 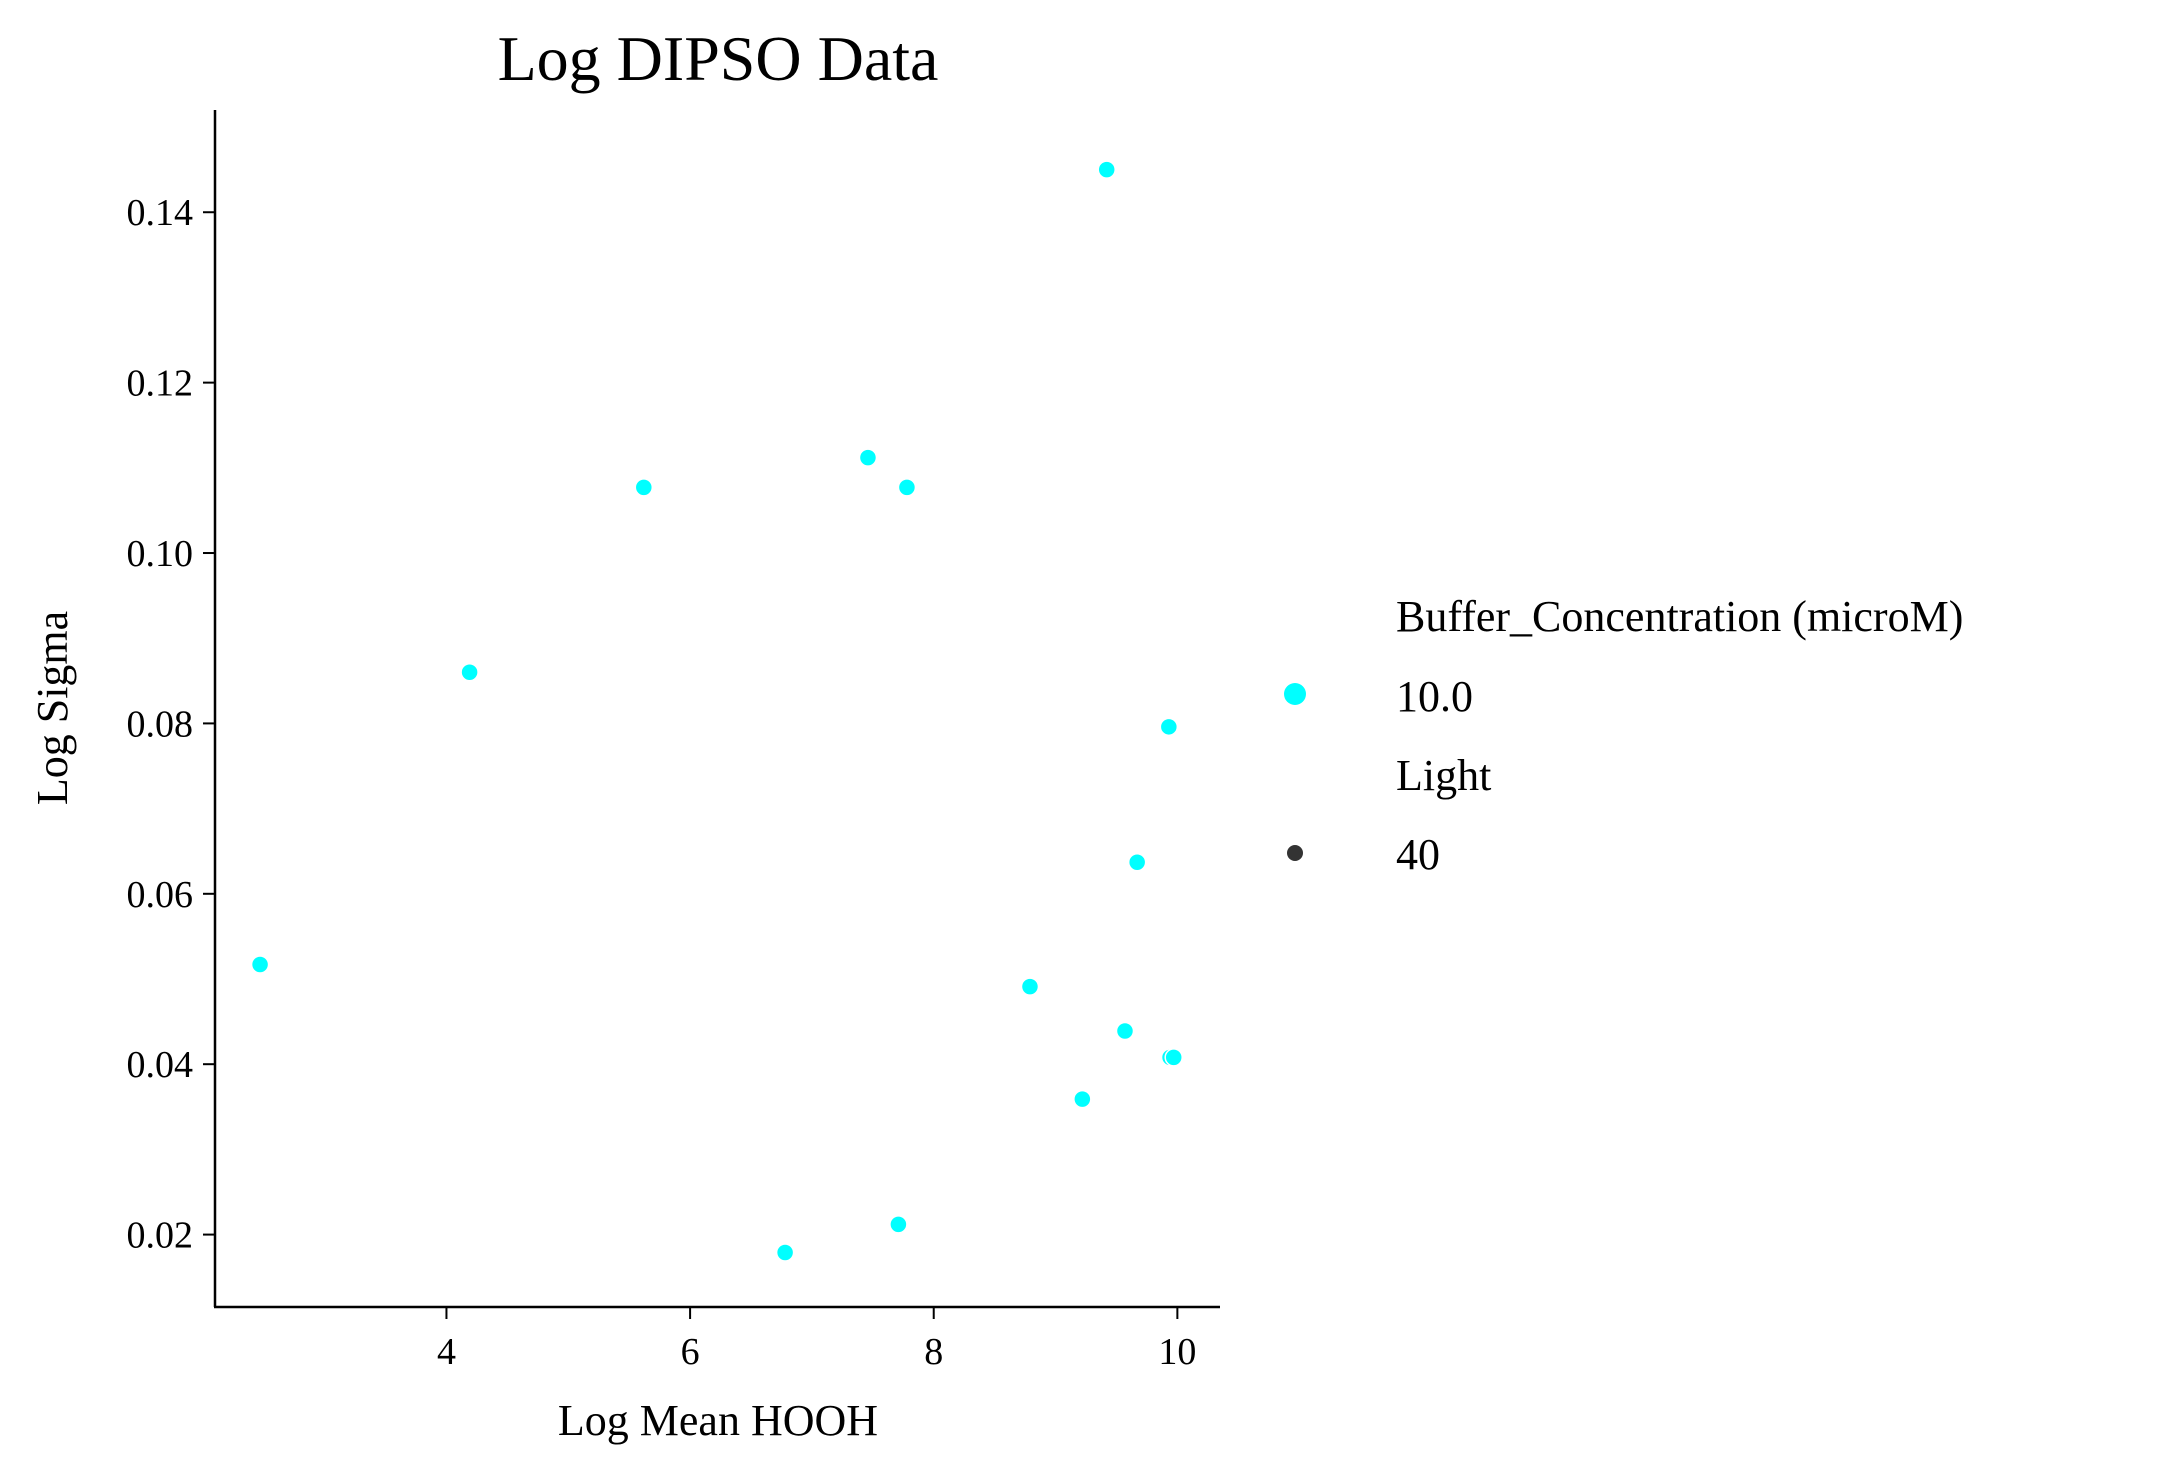 I want to click on x-axis-ticks: 4 6 8 10, so click(x=816, y=1340).